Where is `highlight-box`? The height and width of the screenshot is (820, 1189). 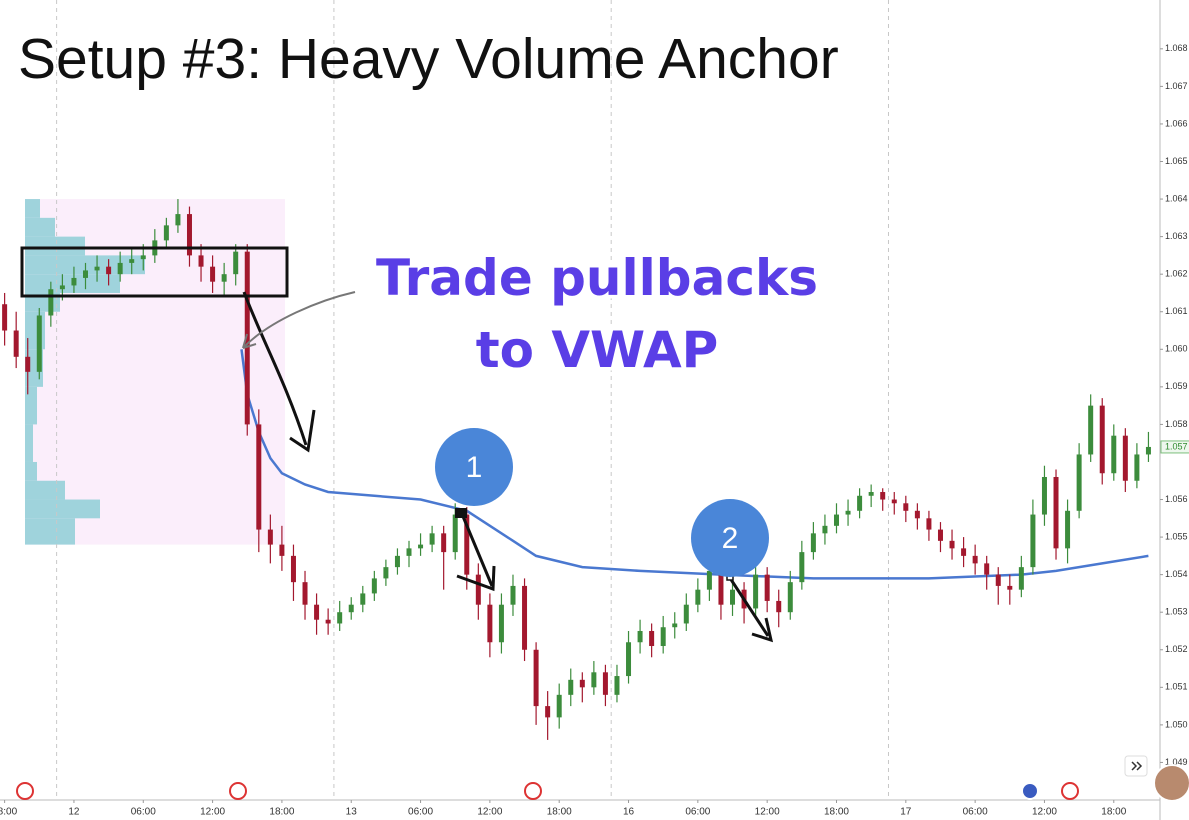 highlight-box is located at coordinates (154, 272).